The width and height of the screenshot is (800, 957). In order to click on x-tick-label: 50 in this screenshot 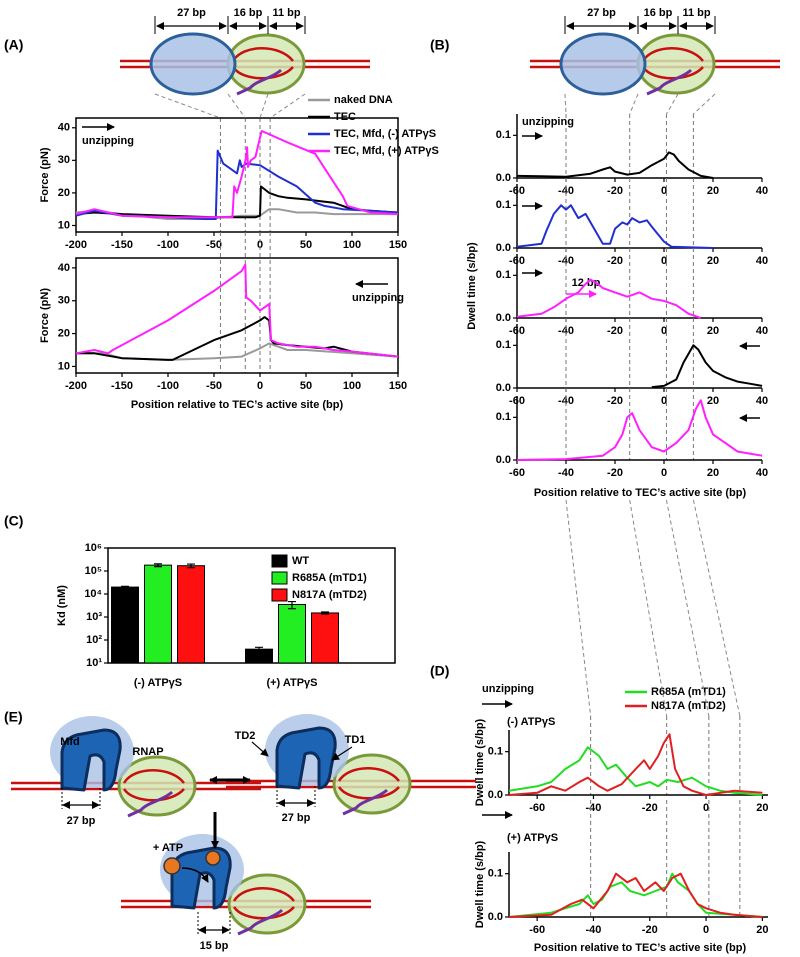, I will do `click(306, 386)`.